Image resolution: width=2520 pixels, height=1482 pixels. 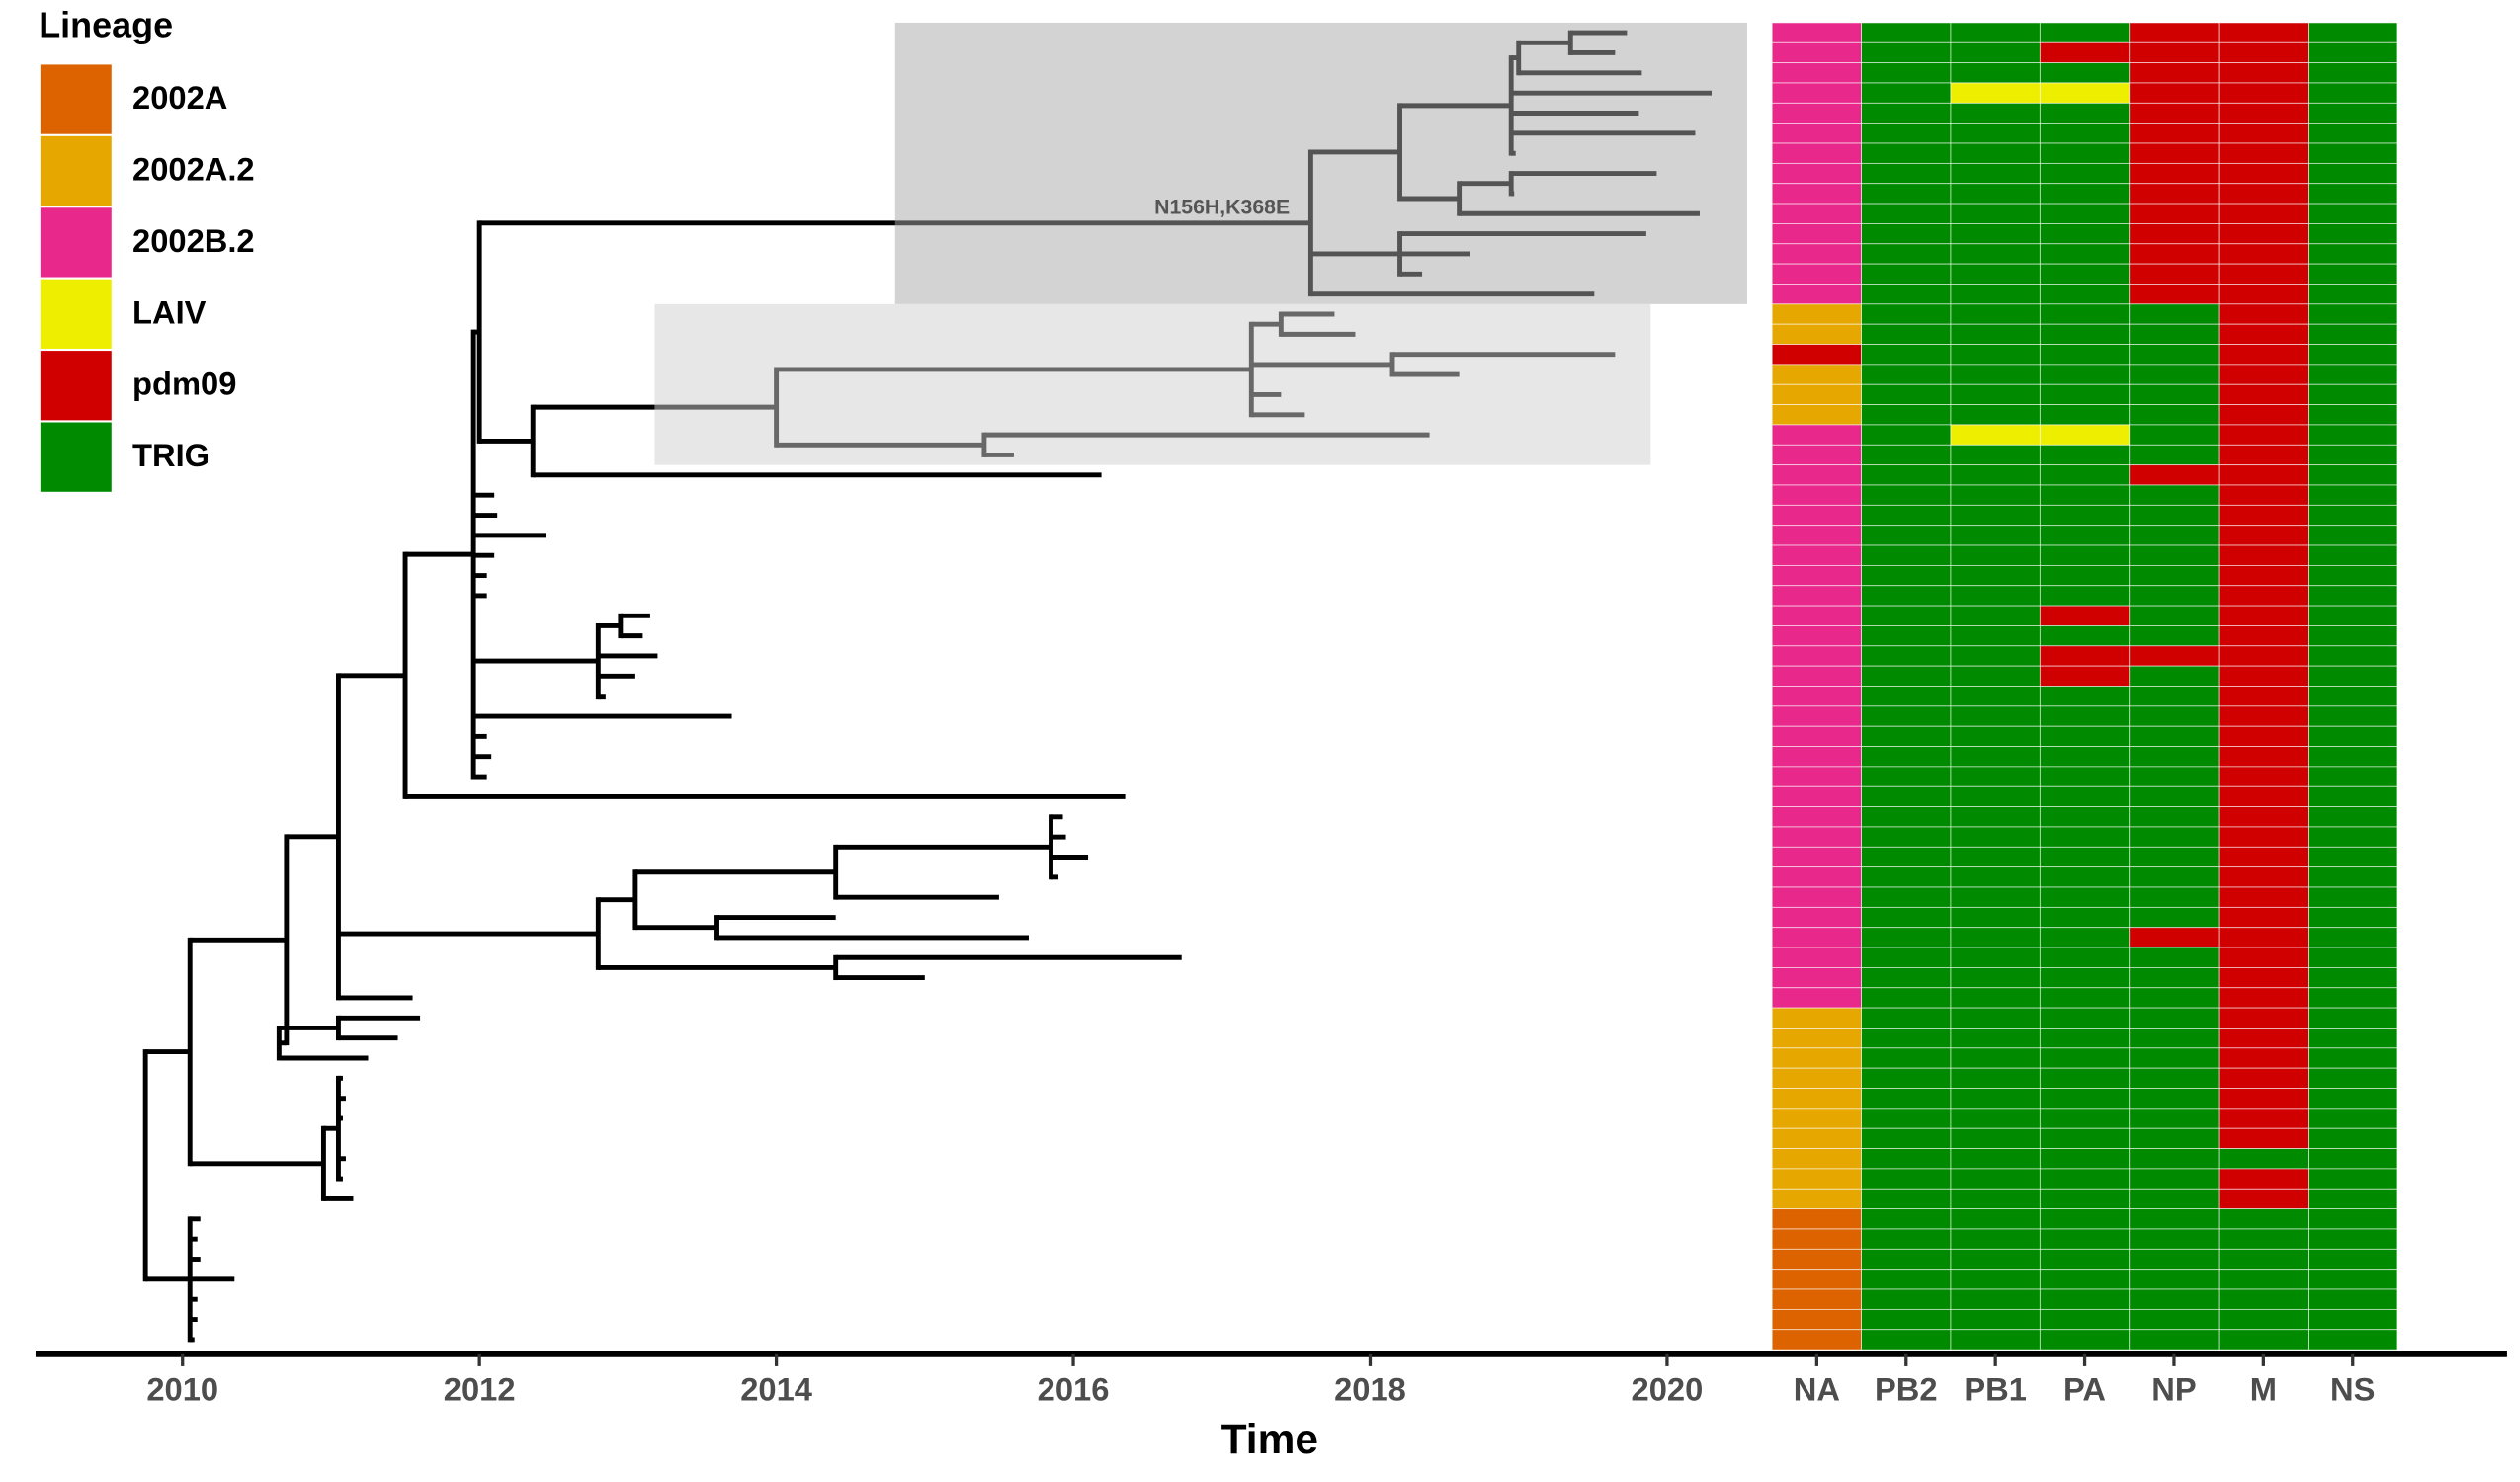 I want to click on legend-label: LAIV, so click(x=169, y=311).